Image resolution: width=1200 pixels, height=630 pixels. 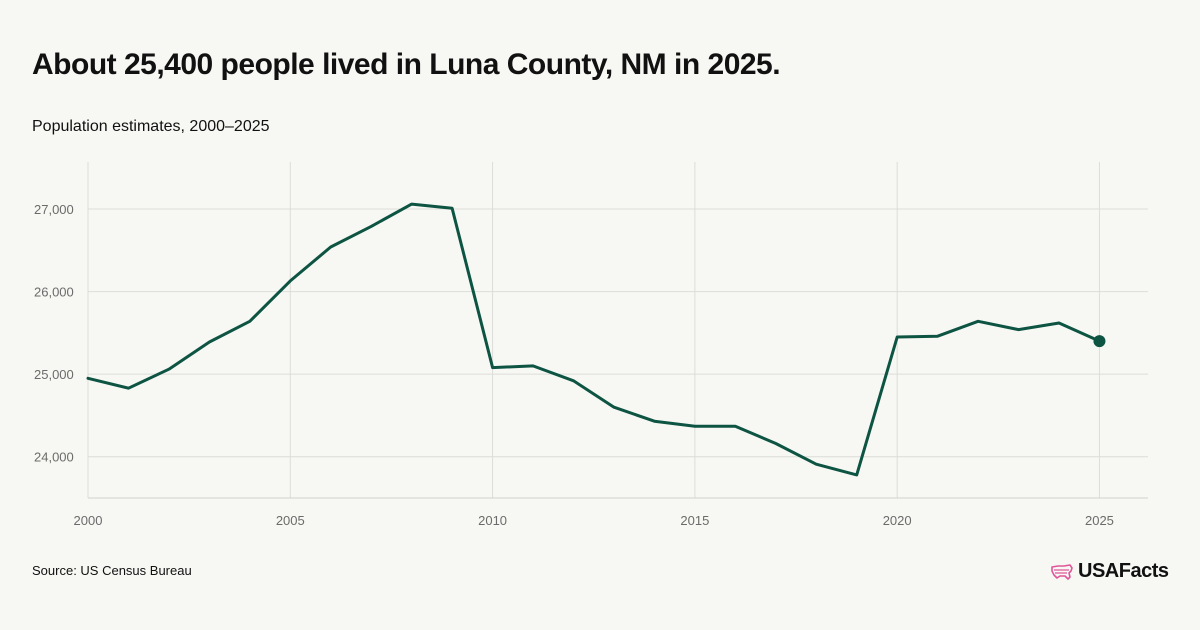 What do you see at coordinates (1062, 571) in the screenshot?
I see `us-map-icon` at bounding box center [1062, 571].